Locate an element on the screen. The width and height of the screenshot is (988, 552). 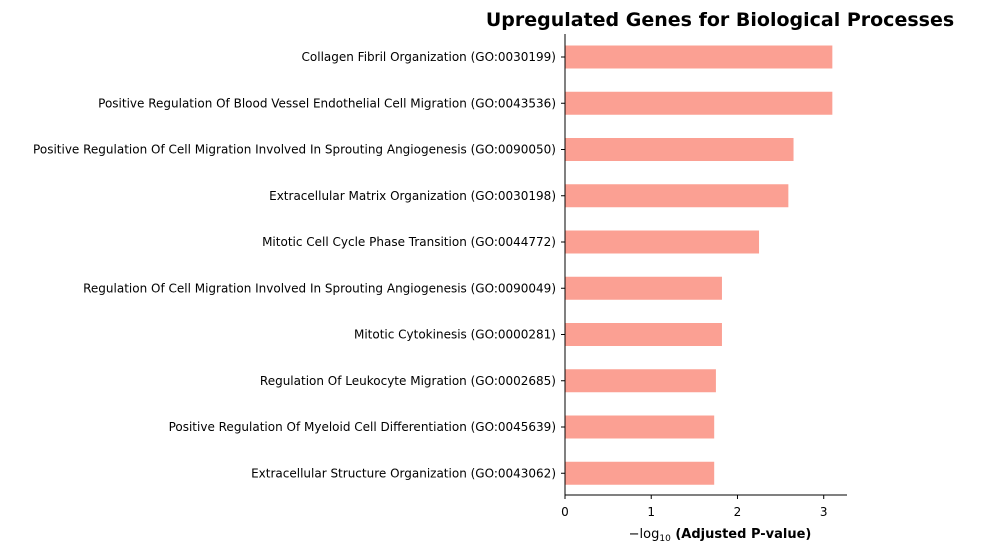
x-tick-label-3: 3 is located at coordinates (824, 512).